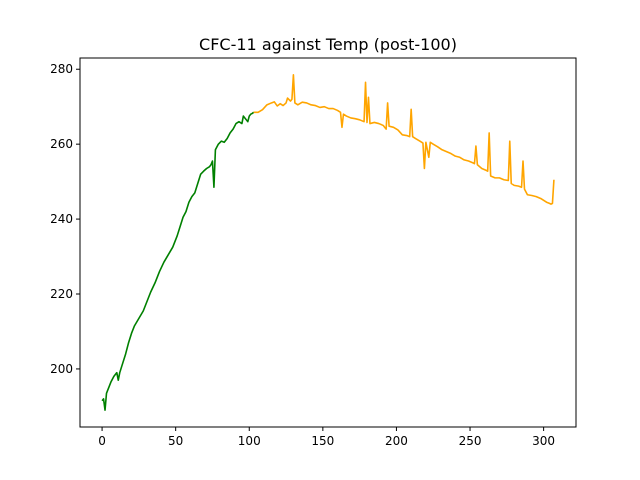  Describe the element at coordinates (61, 144) in the screenshot. I see `y-tick-label: 260` at that location.